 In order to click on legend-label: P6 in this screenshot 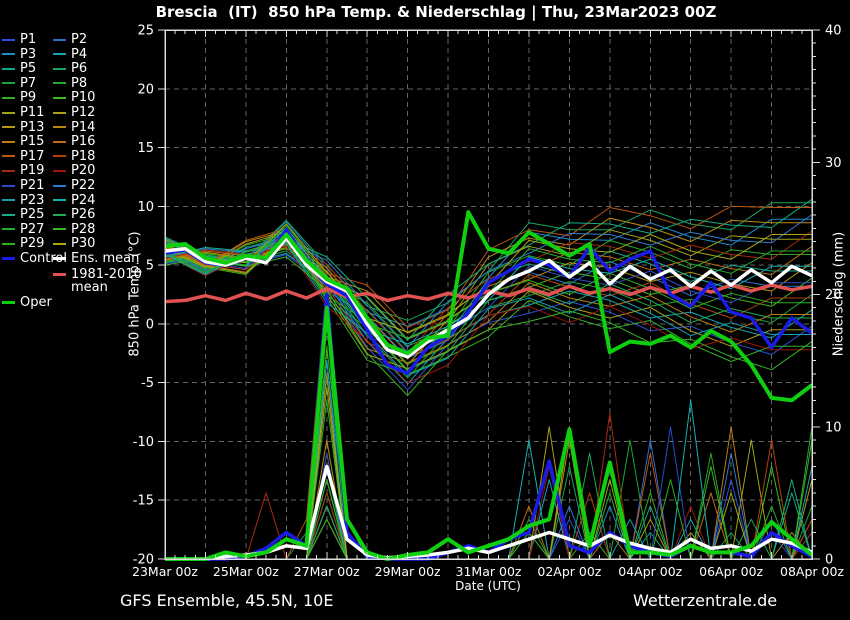, I will do `click(79, 69)`.